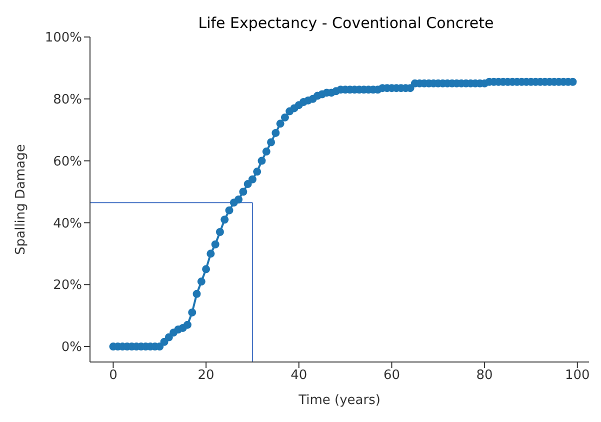 Image resolution: width=601 pixels, height=422 pixels. Describe the element at coordinates (71, 348) in the screenshot. I see `y-tick-label: 0%` at that location.